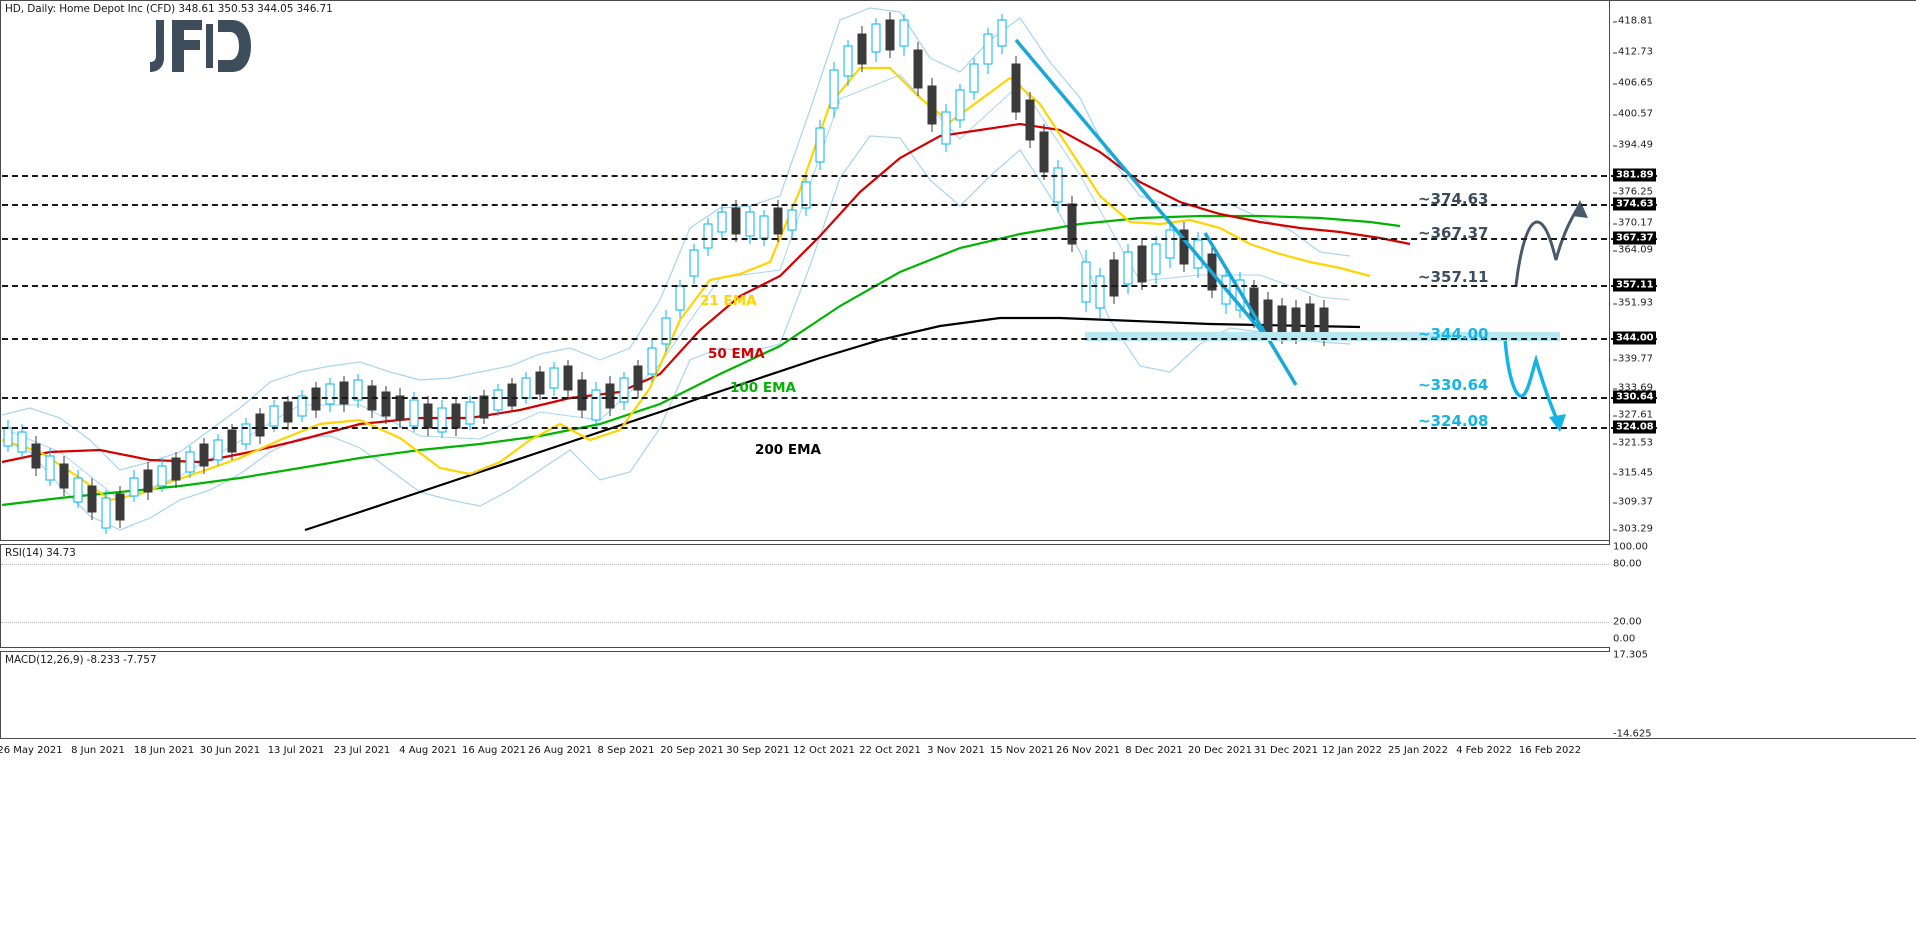 This screenshot has height=928, width=1916. Describe the element at coordinates (296, 750) in the screenshot. I see `date-label: 13 Jul 2021` at that location.